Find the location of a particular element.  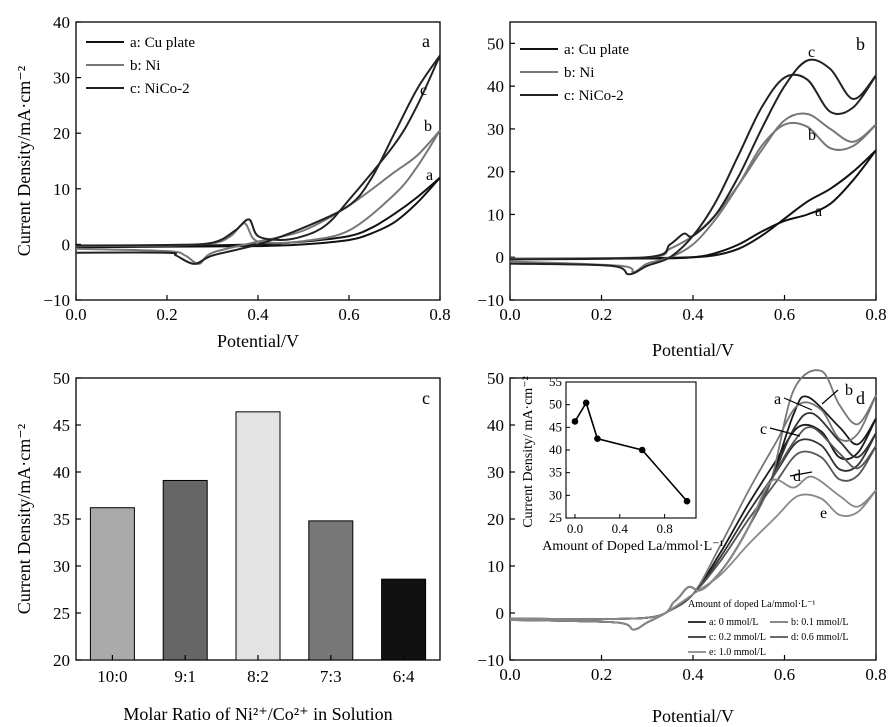

legend-title: Amount of doped La/mmol·L⁻¹ is located at coordinates (751, 604).